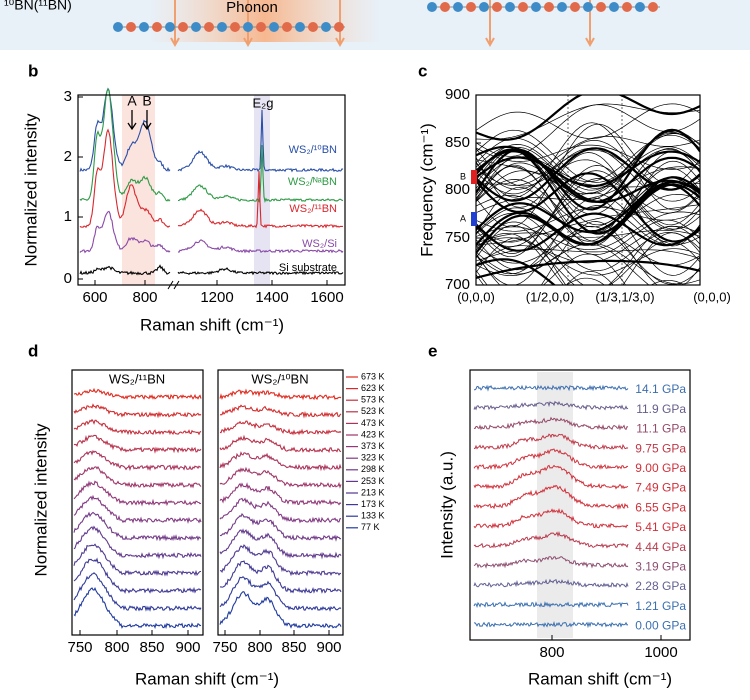 Image resolution: width=750 pixels, height=700 pixels. Describe the element at coordinates (661, 429) in the screenshot. I see `pressure-label: 11.1 GPa` at that location.